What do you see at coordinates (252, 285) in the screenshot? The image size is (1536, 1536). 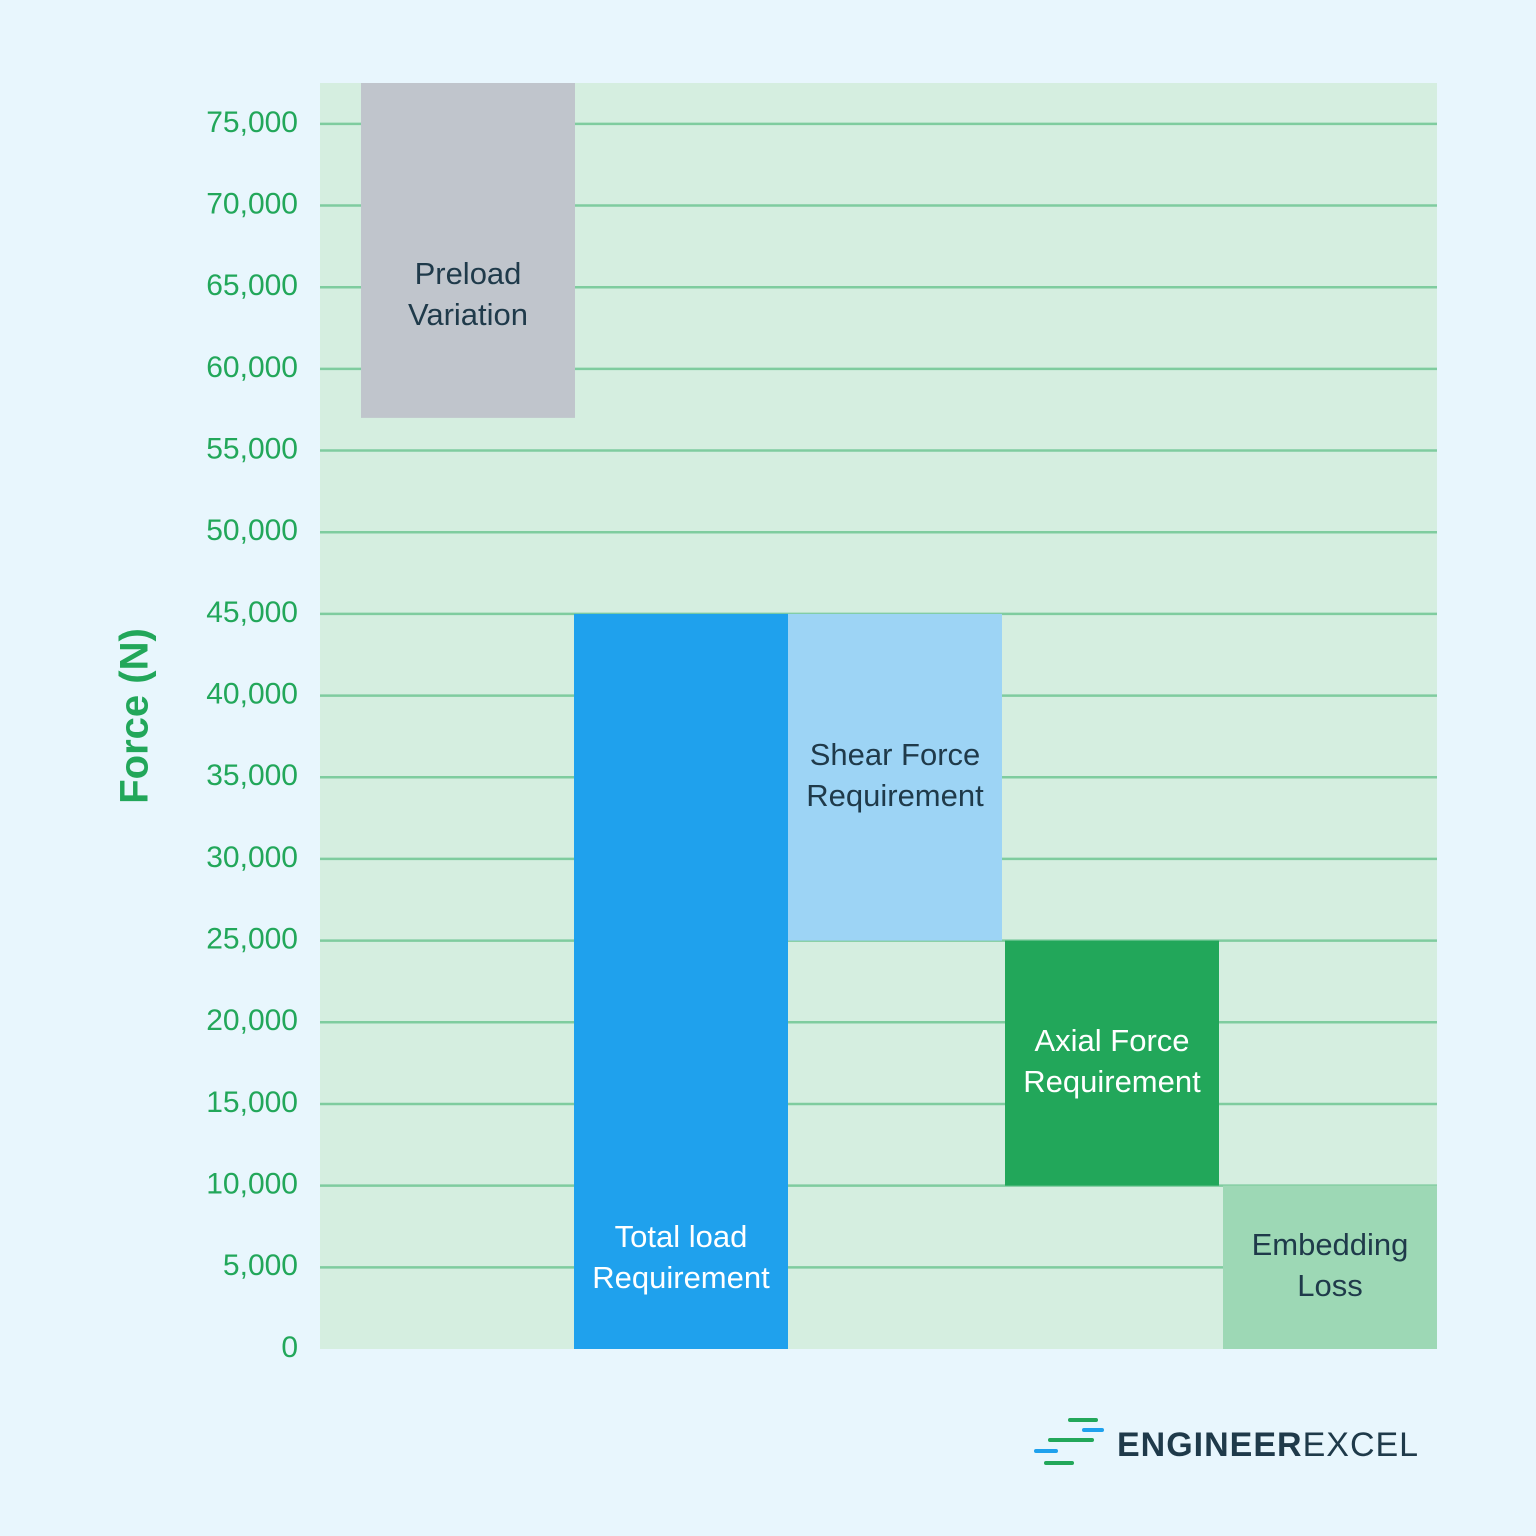 I see `y-tick-label: 65,000` at bounding box center [252, 285].